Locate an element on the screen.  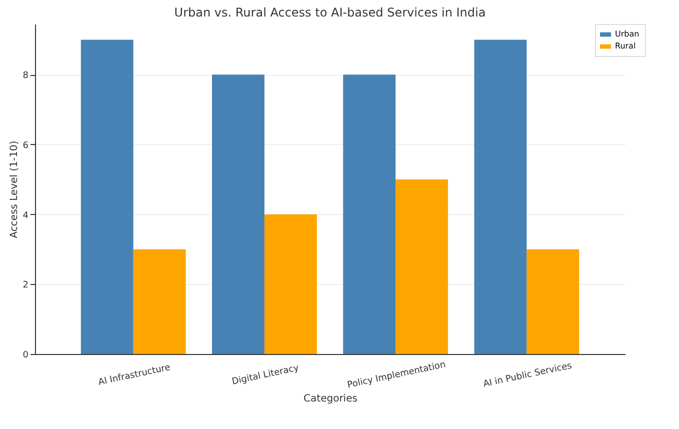
chart-title: Urban vs. Rural Access to AI-based Services in India is located at coordinates (330, 13).